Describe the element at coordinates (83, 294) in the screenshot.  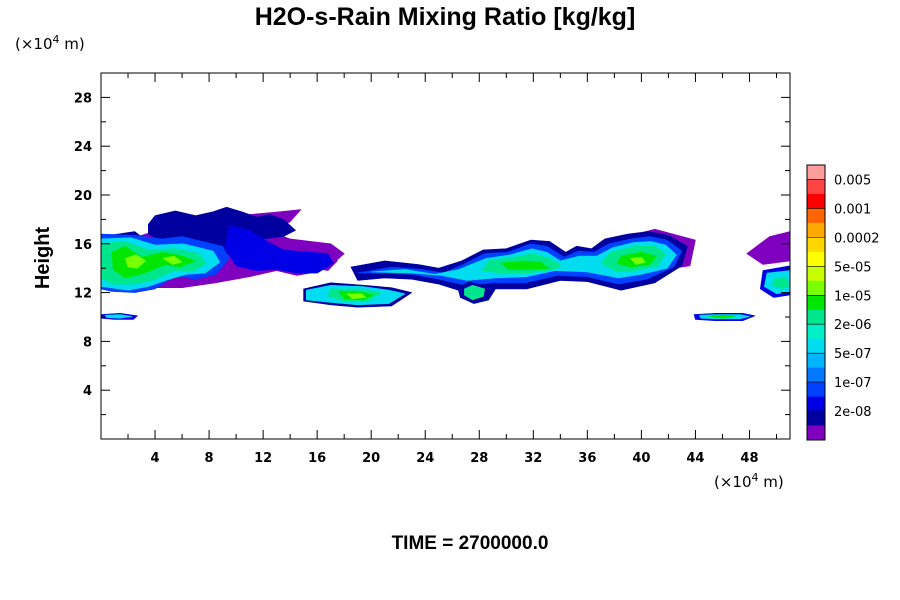
I see `y-tick-label: 12` at that location.